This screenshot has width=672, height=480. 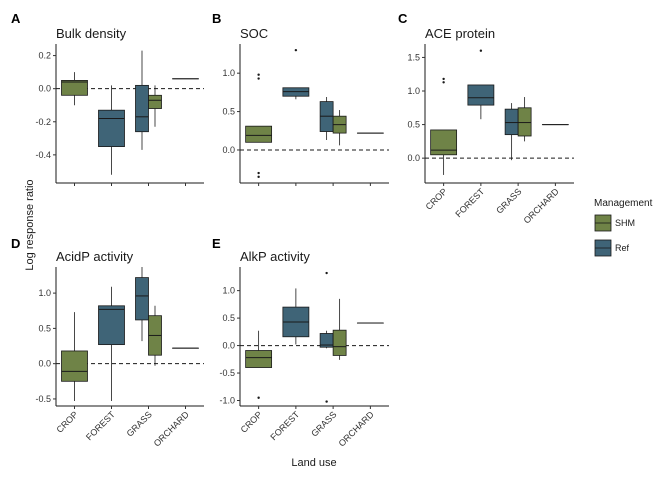 I want to click on panel-letter: E, so click(x=216, y=243).